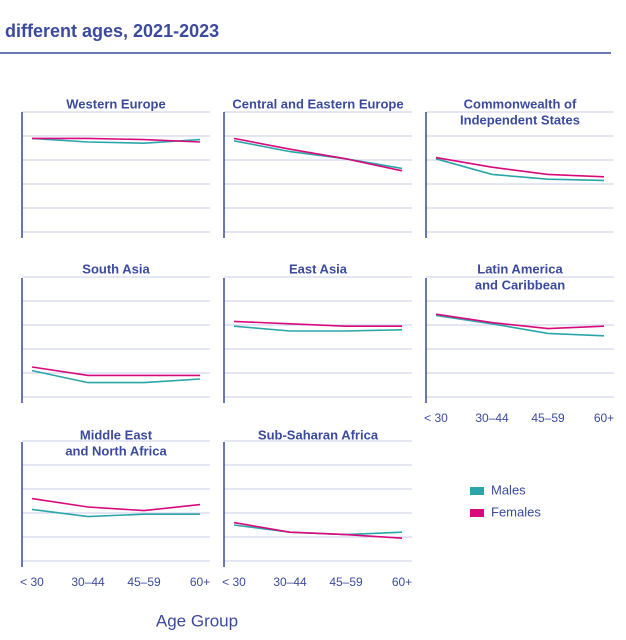  Describe the element at coordinates (112, 31) in the screenshot. I see `chart-title: different ages, 2021-2023` at that location.